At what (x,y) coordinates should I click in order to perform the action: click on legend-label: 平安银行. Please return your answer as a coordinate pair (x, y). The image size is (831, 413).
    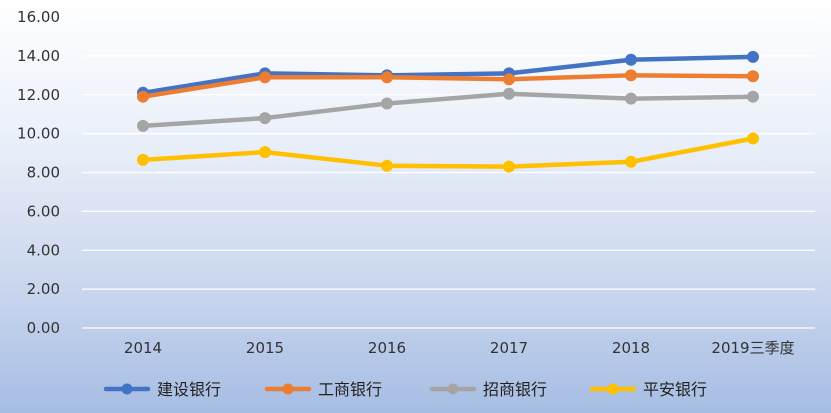
    Looking at the image, I should click on (675, 389).